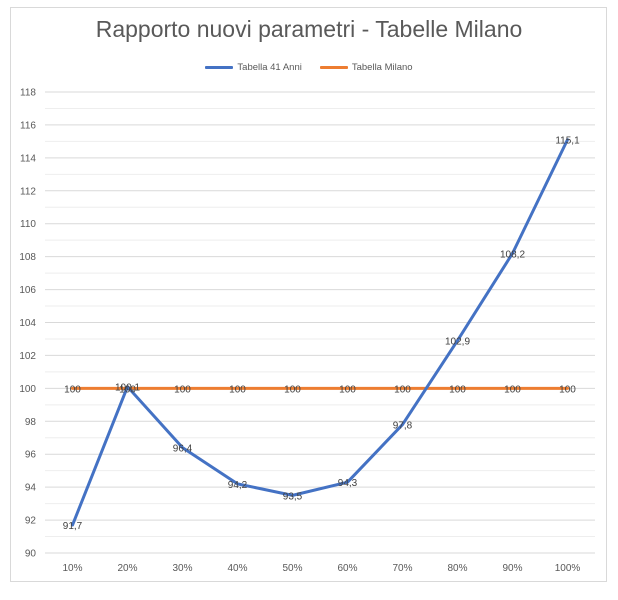  Describe the element at coordinates (27, 389) in the screenshot. I see `y-tick-label: 100` at that location.